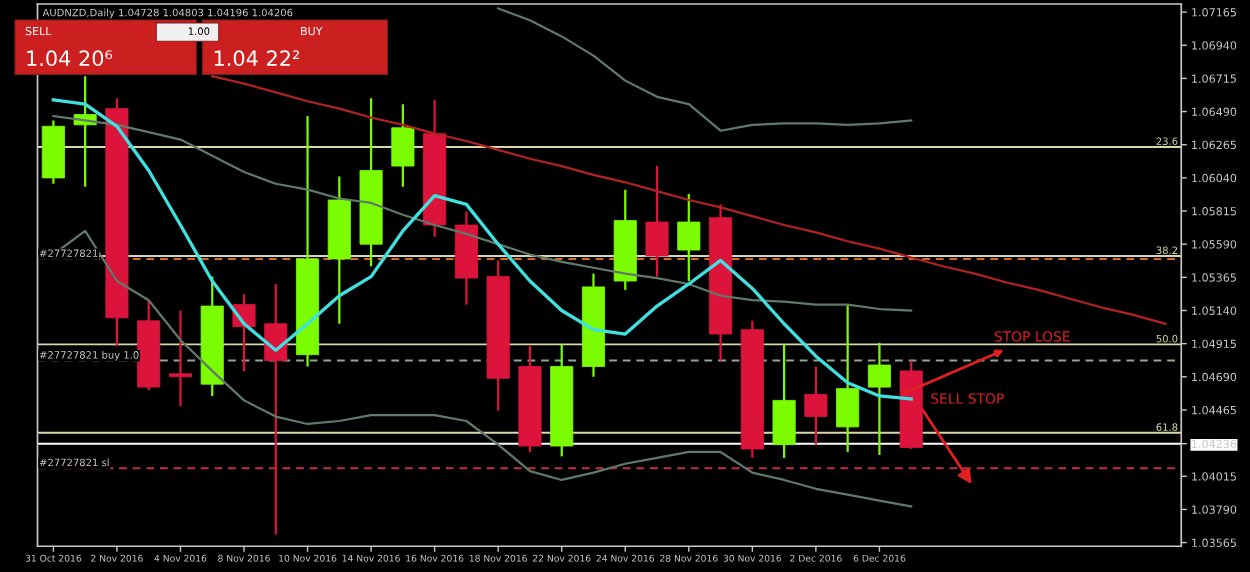 Image resolution: width=1250 pixels, height=572 pixels. What do you see at coordinates (70, 58) in the screenshot?
I see `annotation: 1.04 20⁶` at bounding box center [70, 58].